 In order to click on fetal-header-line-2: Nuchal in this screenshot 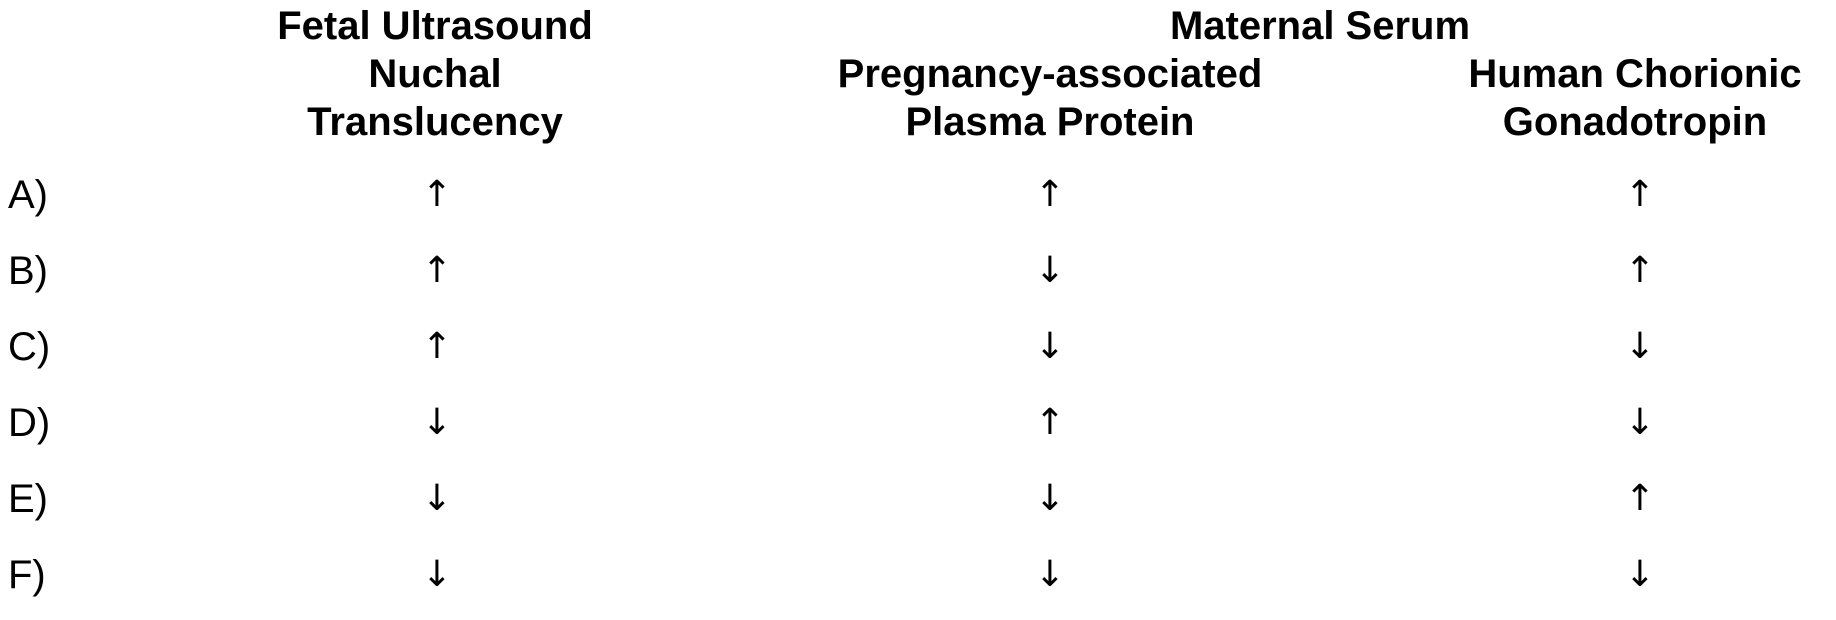, I will do `click(435, 74)`.